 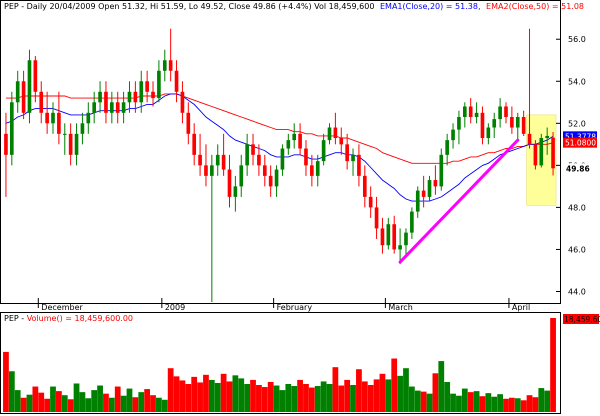 I want to click on ema50-legend: EMA2(Close,50) = 51.08, so click(x=535, y=6).